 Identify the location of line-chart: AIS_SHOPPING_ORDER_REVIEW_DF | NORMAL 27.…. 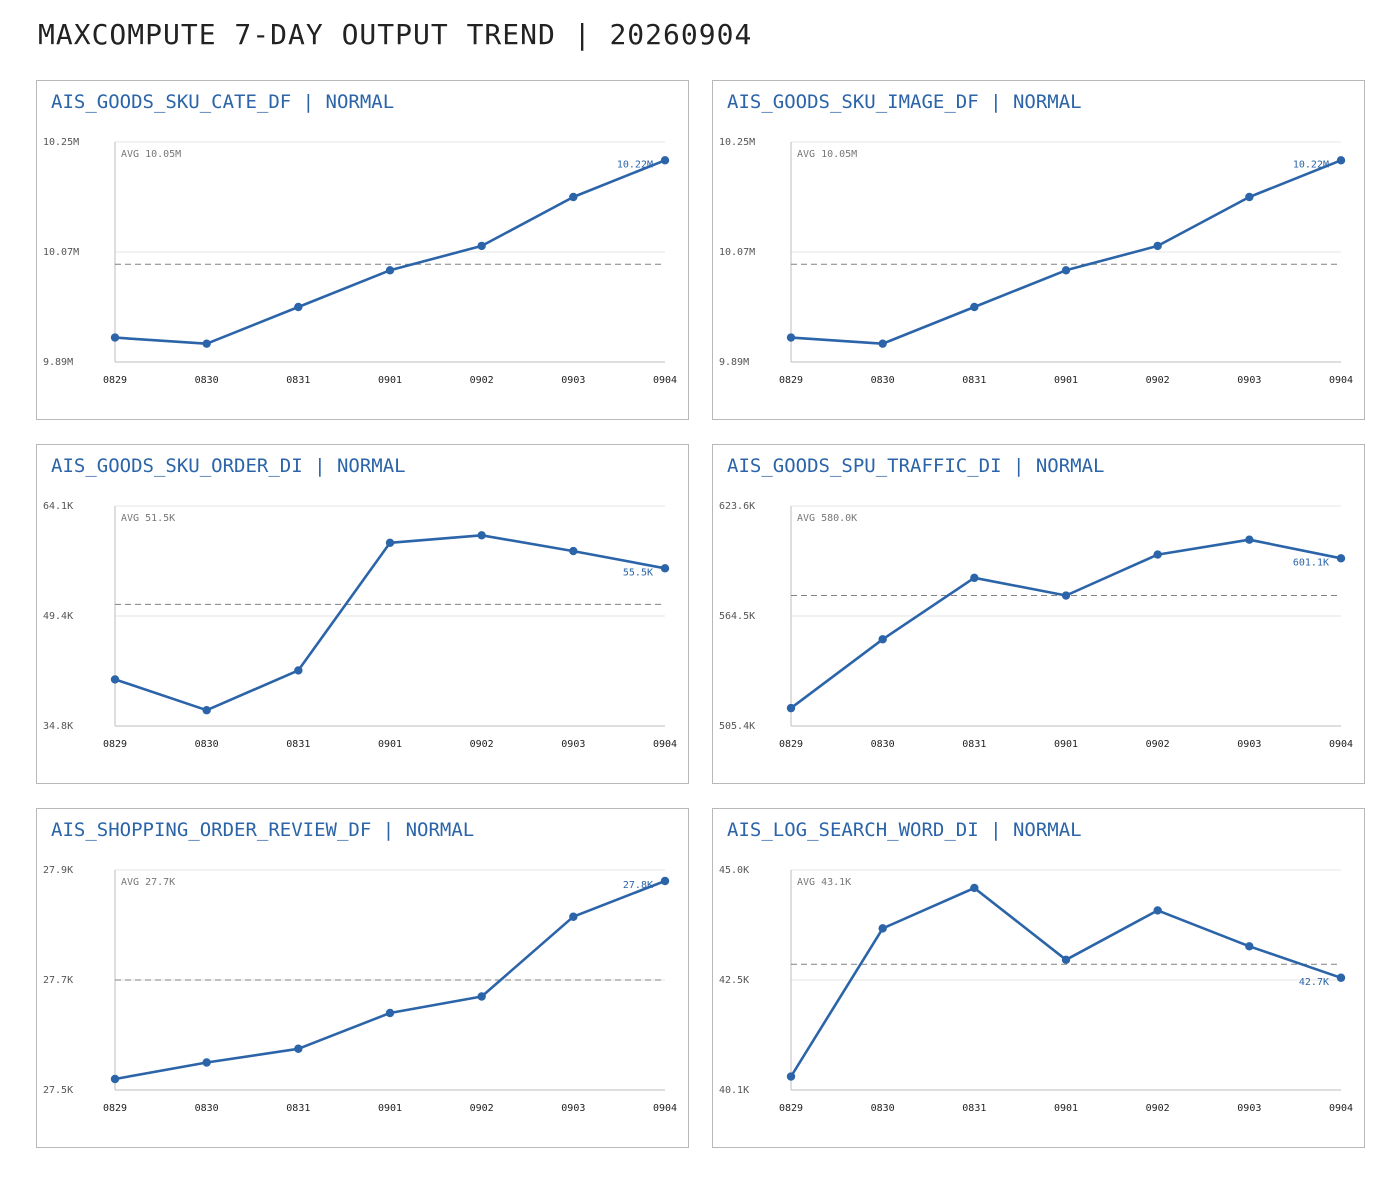
(360, 966).